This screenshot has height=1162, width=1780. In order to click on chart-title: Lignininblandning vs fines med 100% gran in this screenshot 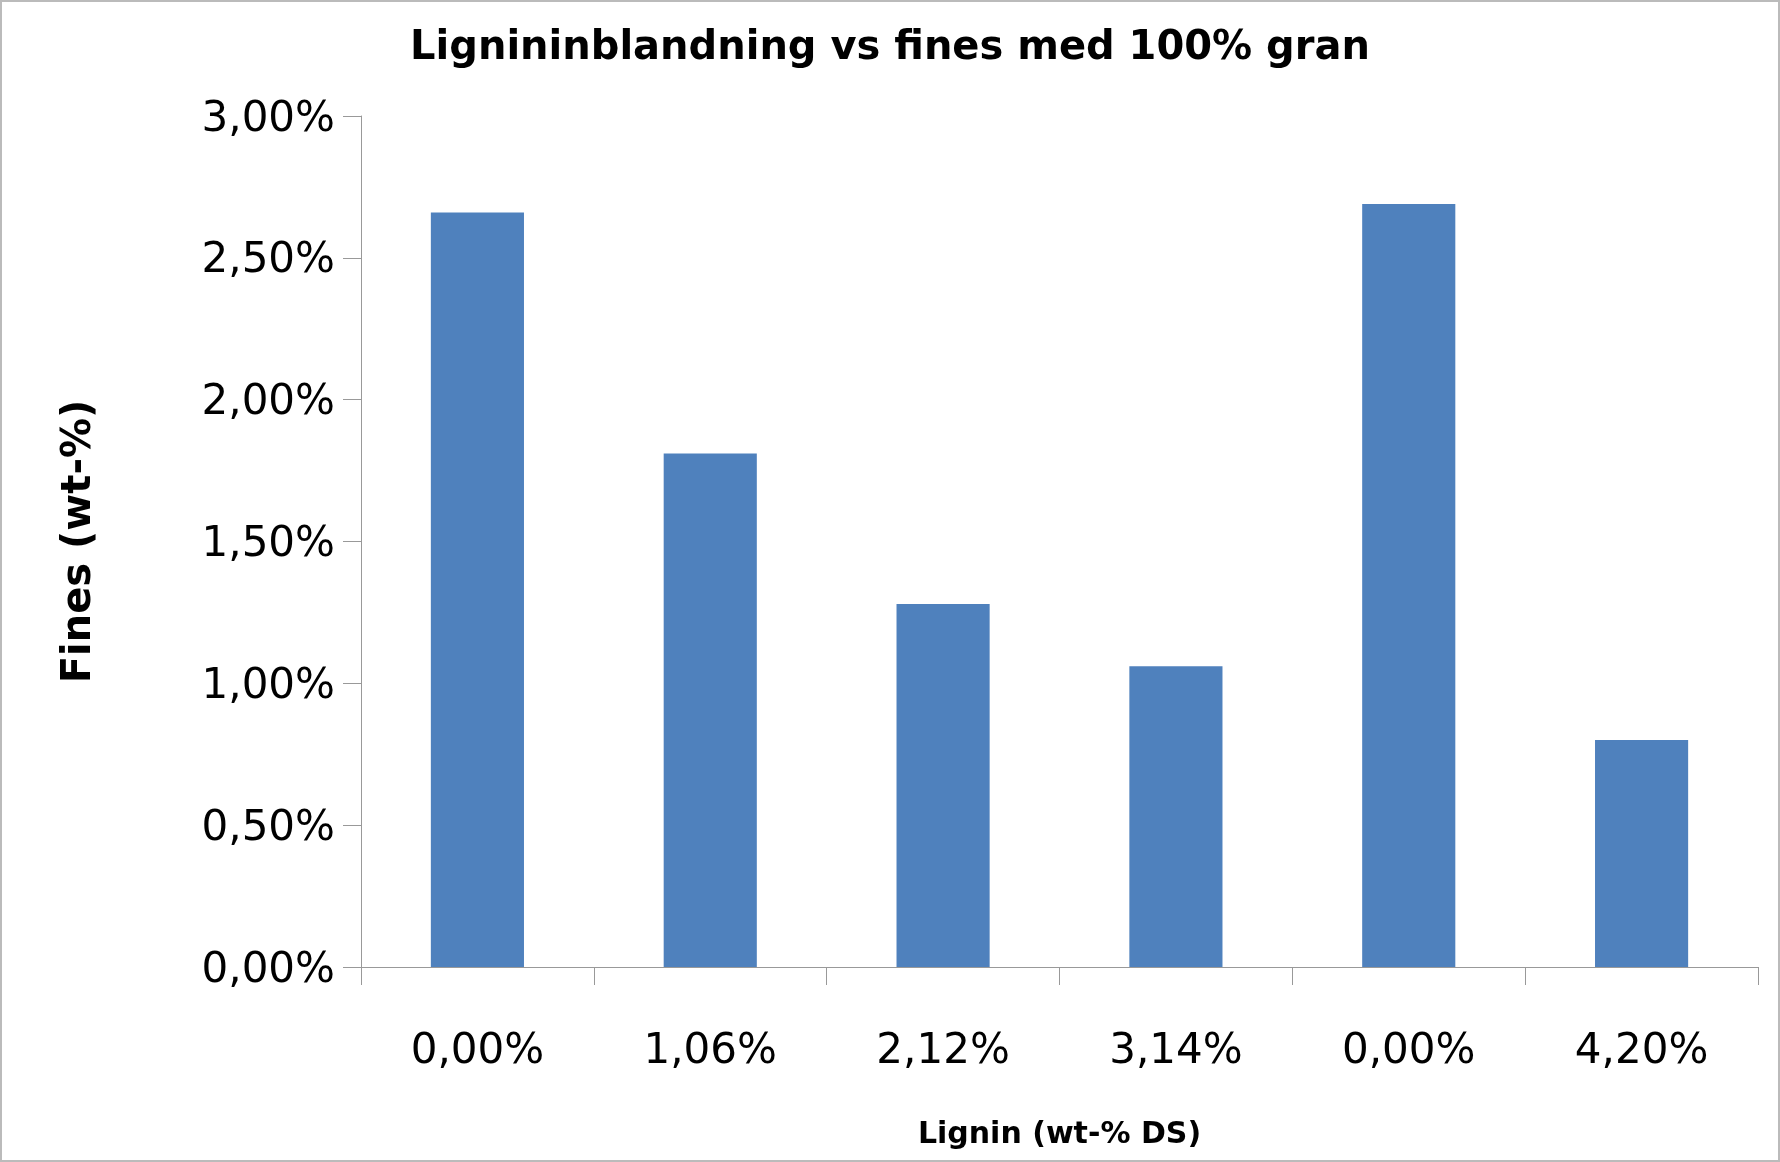, I will do `click(890, 45)`.